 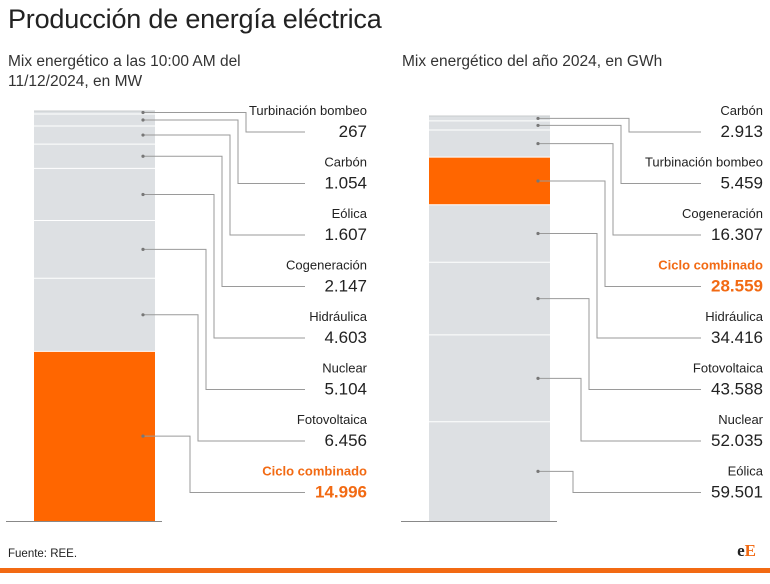 I want to click on segment-value: 267, so click(x=353, y=131).